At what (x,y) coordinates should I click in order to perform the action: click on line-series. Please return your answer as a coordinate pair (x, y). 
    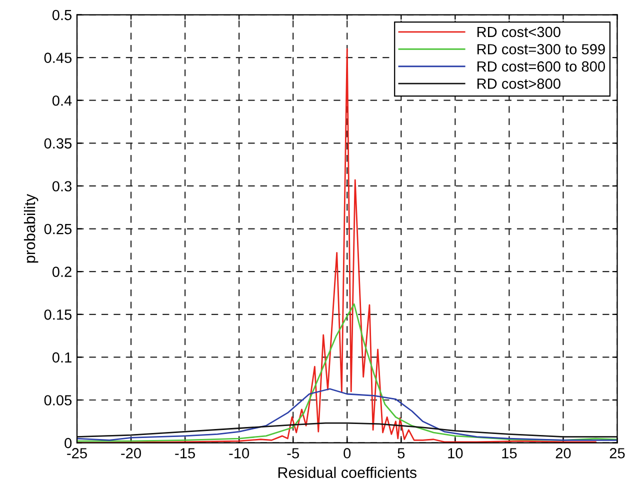
    Looking at the image, I should click on (347, 430).